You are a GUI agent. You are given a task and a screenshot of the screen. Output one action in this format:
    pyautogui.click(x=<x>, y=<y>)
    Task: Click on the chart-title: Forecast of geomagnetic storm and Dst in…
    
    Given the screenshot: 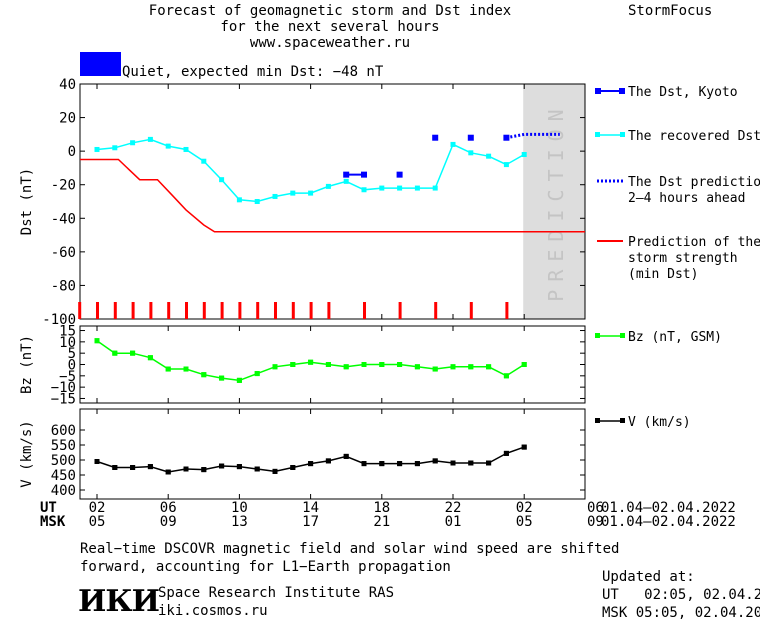 What is the action you would take?
    pyautogui.click(x=330, y=27)
    